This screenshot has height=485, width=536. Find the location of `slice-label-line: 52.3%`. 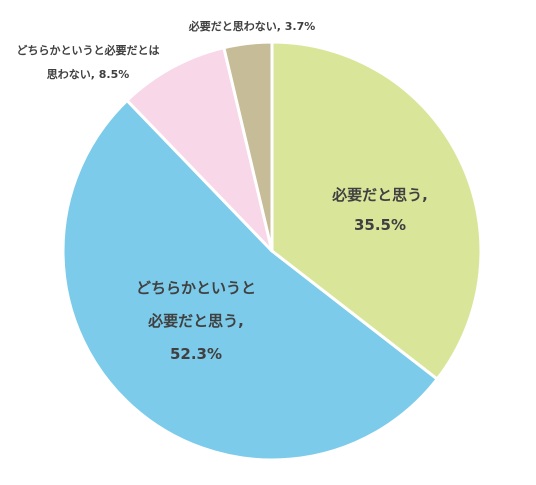

slice-label-line: 52.3% is located at coordinates (196, 354).